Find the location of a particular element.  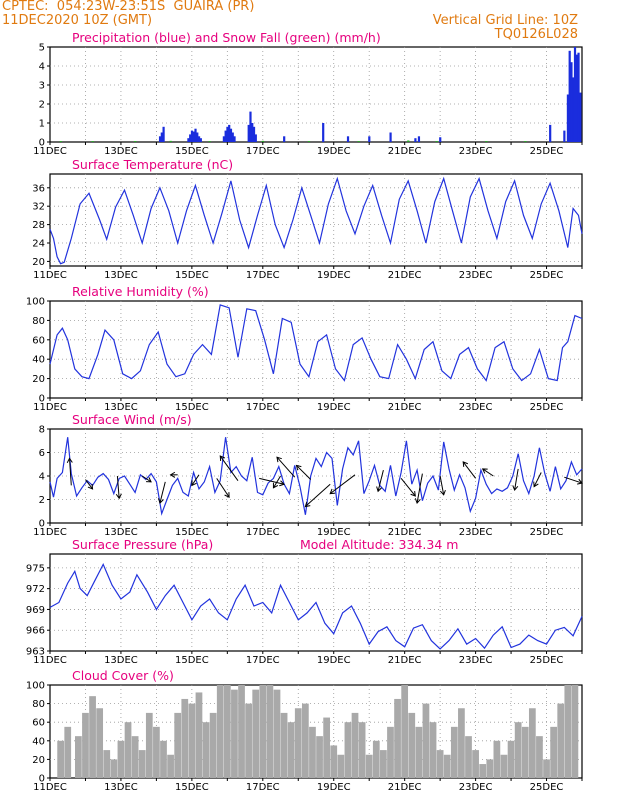

panel-title: Surface Wind (m/s) is located at coordinates (132, 419).